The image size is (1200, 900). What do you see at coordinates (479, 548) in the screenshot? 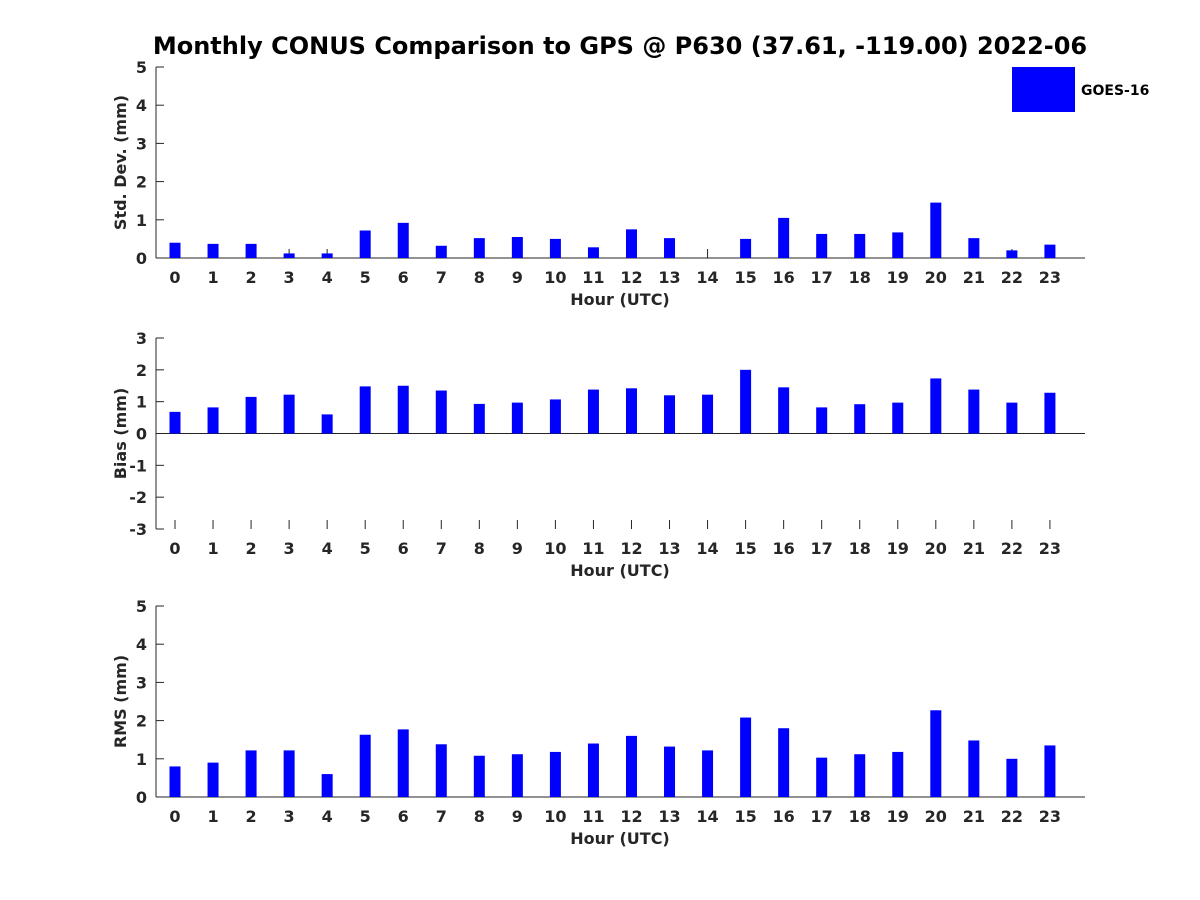
I see `bias-x-tick-label: 8` at bounding box center [479, 548].